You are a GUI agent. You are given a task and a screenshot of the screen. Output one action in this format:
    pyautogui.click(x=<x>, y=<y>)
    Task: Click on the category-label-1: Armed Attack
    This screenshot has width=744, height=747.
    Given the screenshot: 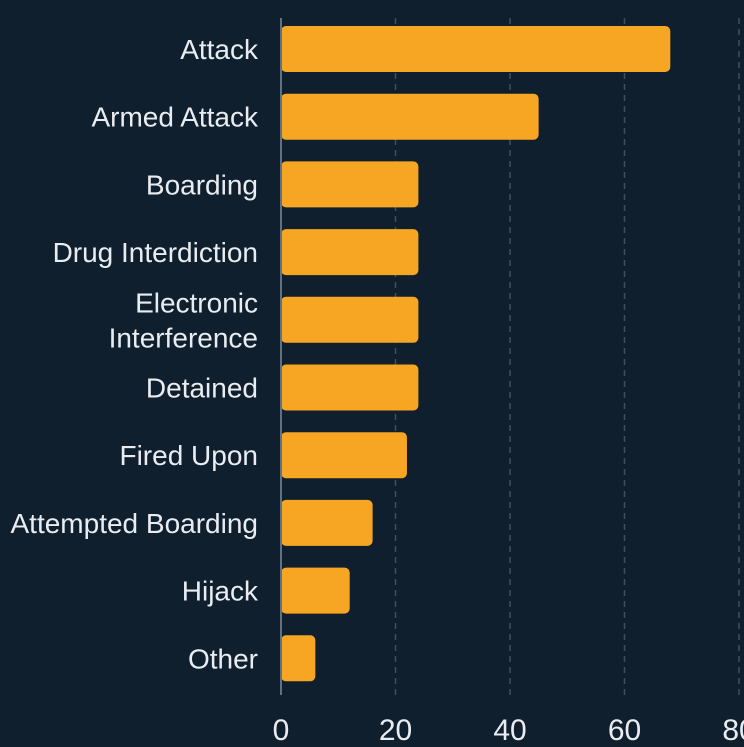 What is the action you would take?
    pyautogui.click(x=175, y=117)
    